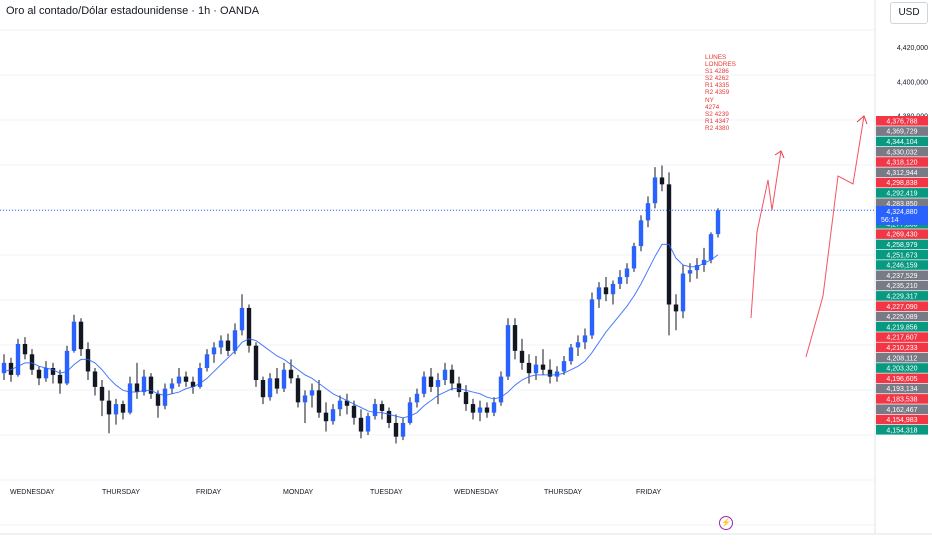  I want to click on price-tag-label: 4,203,320, so click(901, 369).